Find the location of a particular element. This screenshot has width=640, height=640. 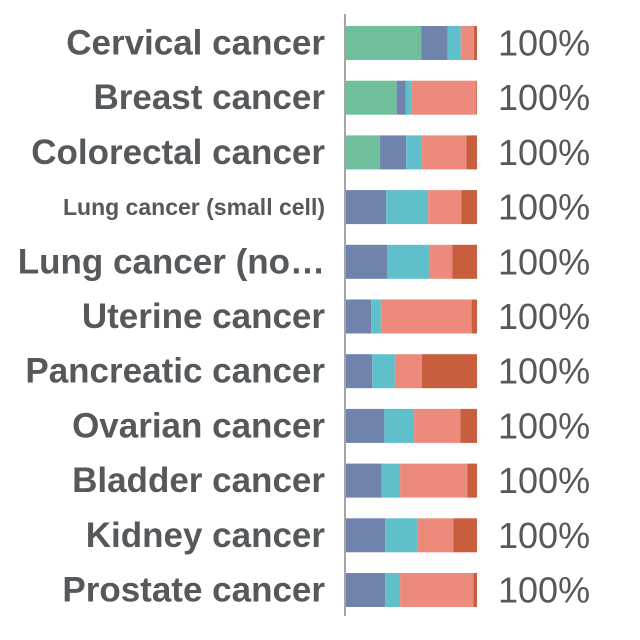

category-label: Kidney cancer is located at coordinates (206, 535).